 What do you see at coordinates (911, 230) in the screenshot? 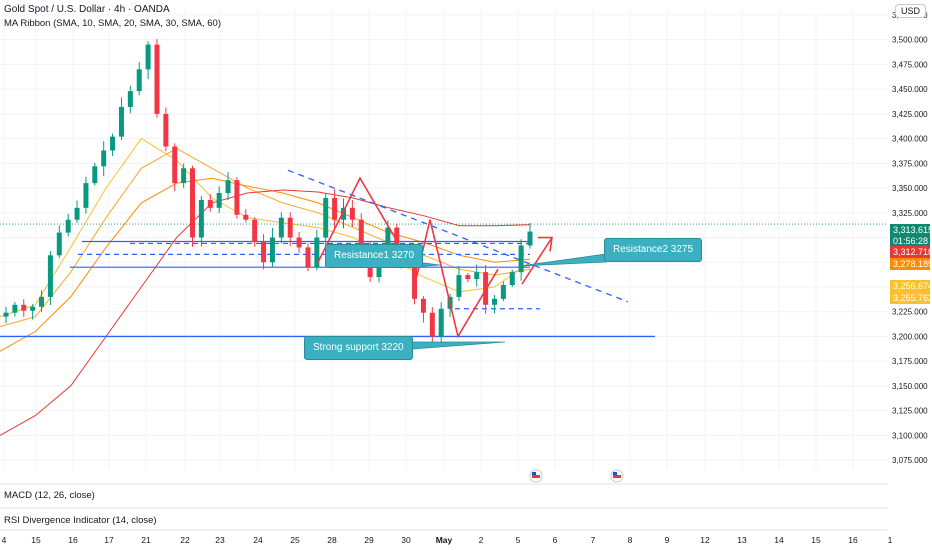
I see `last-price-tag: 3,313.615` at bounding box center [911, 230].